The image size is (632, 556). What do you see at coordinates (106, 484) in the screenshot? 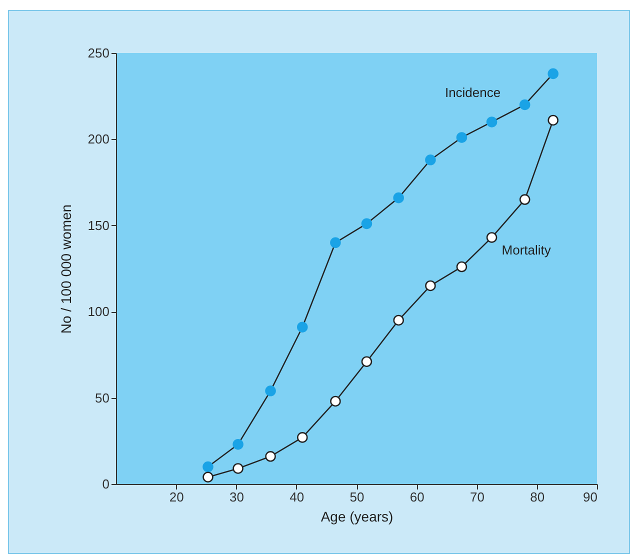
I see `y-tick-label: 0` at bounding box center [106, 484].